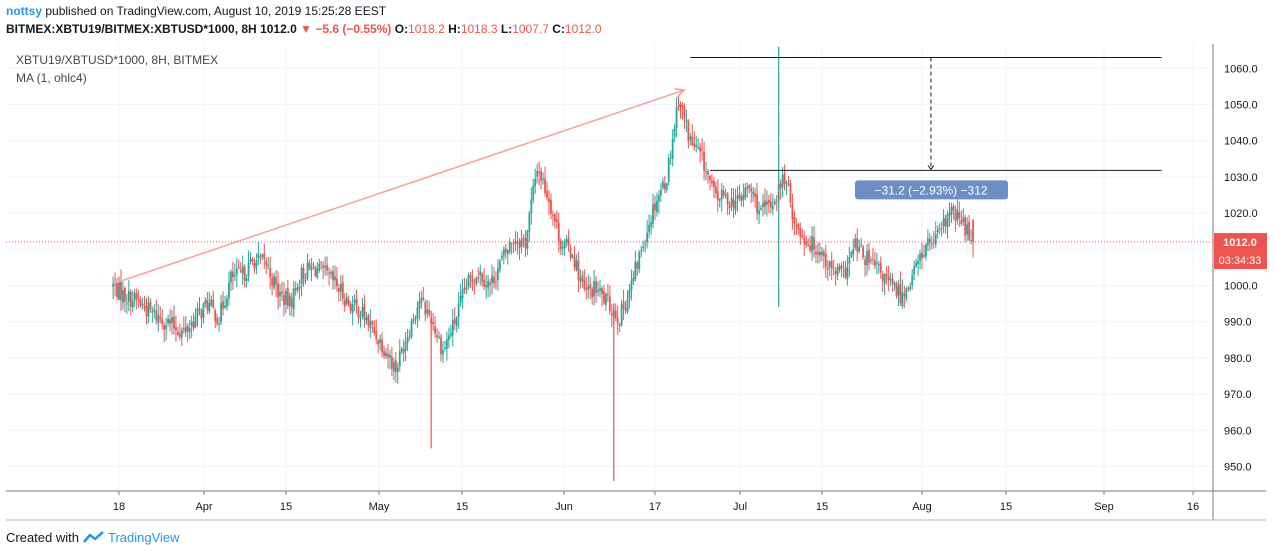 This screenshot has height=556, width=1274. What do you see at coordinates (93, 538) in the screenshot?
I see `footer: Created with TradingView` at bounding box center [93, 538].